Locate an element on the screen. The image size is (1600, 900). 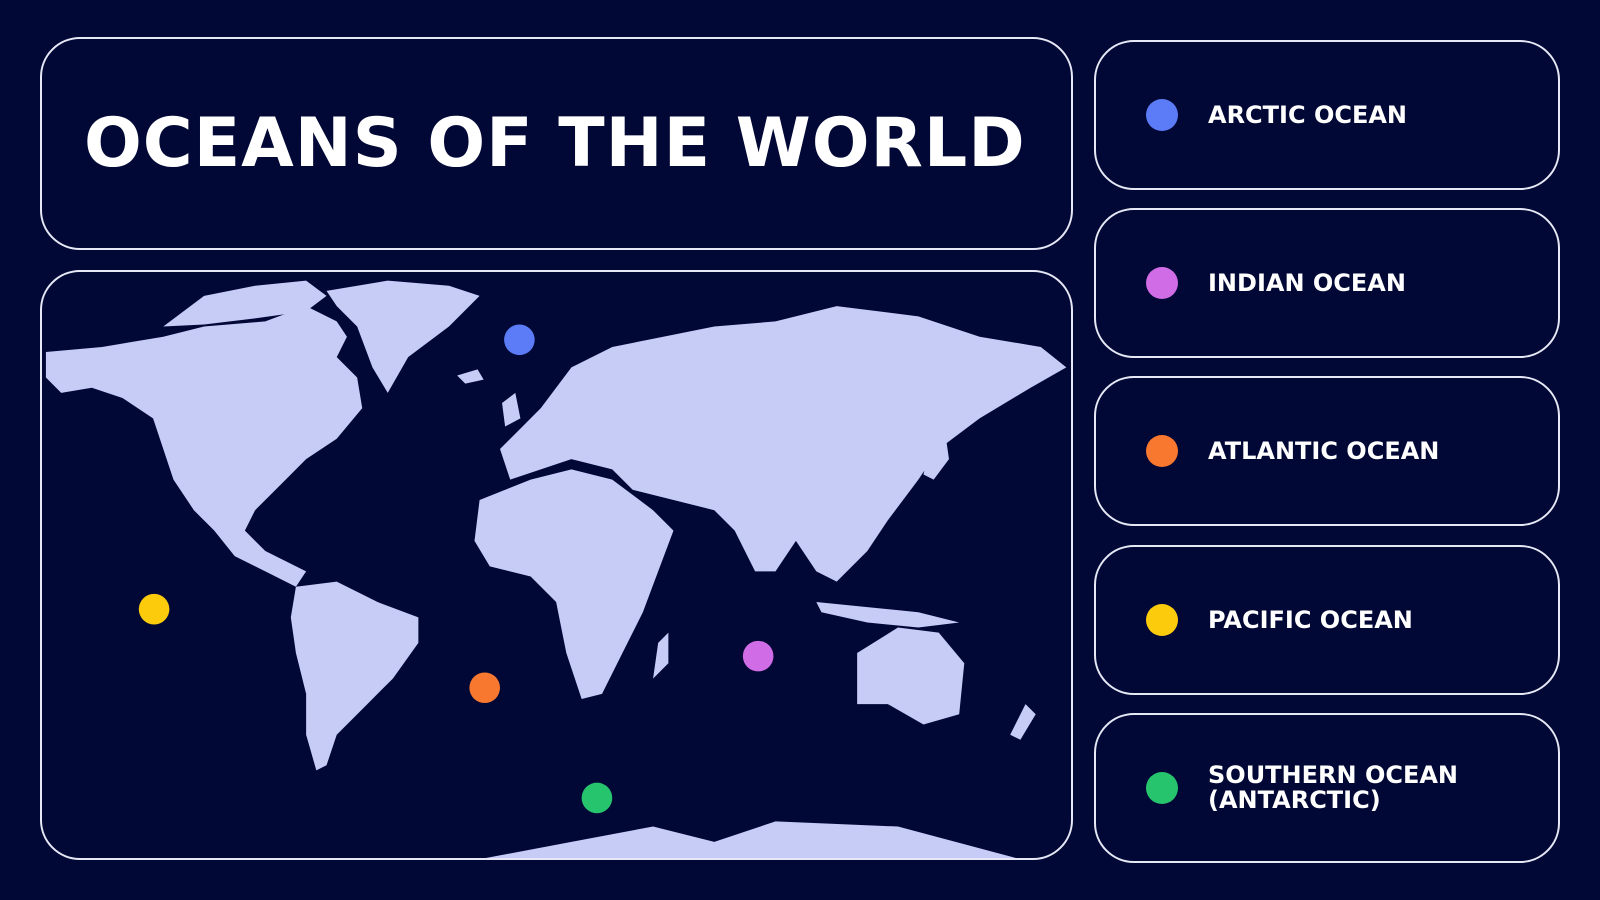
canada-islands is located at coordinates (245, 303).